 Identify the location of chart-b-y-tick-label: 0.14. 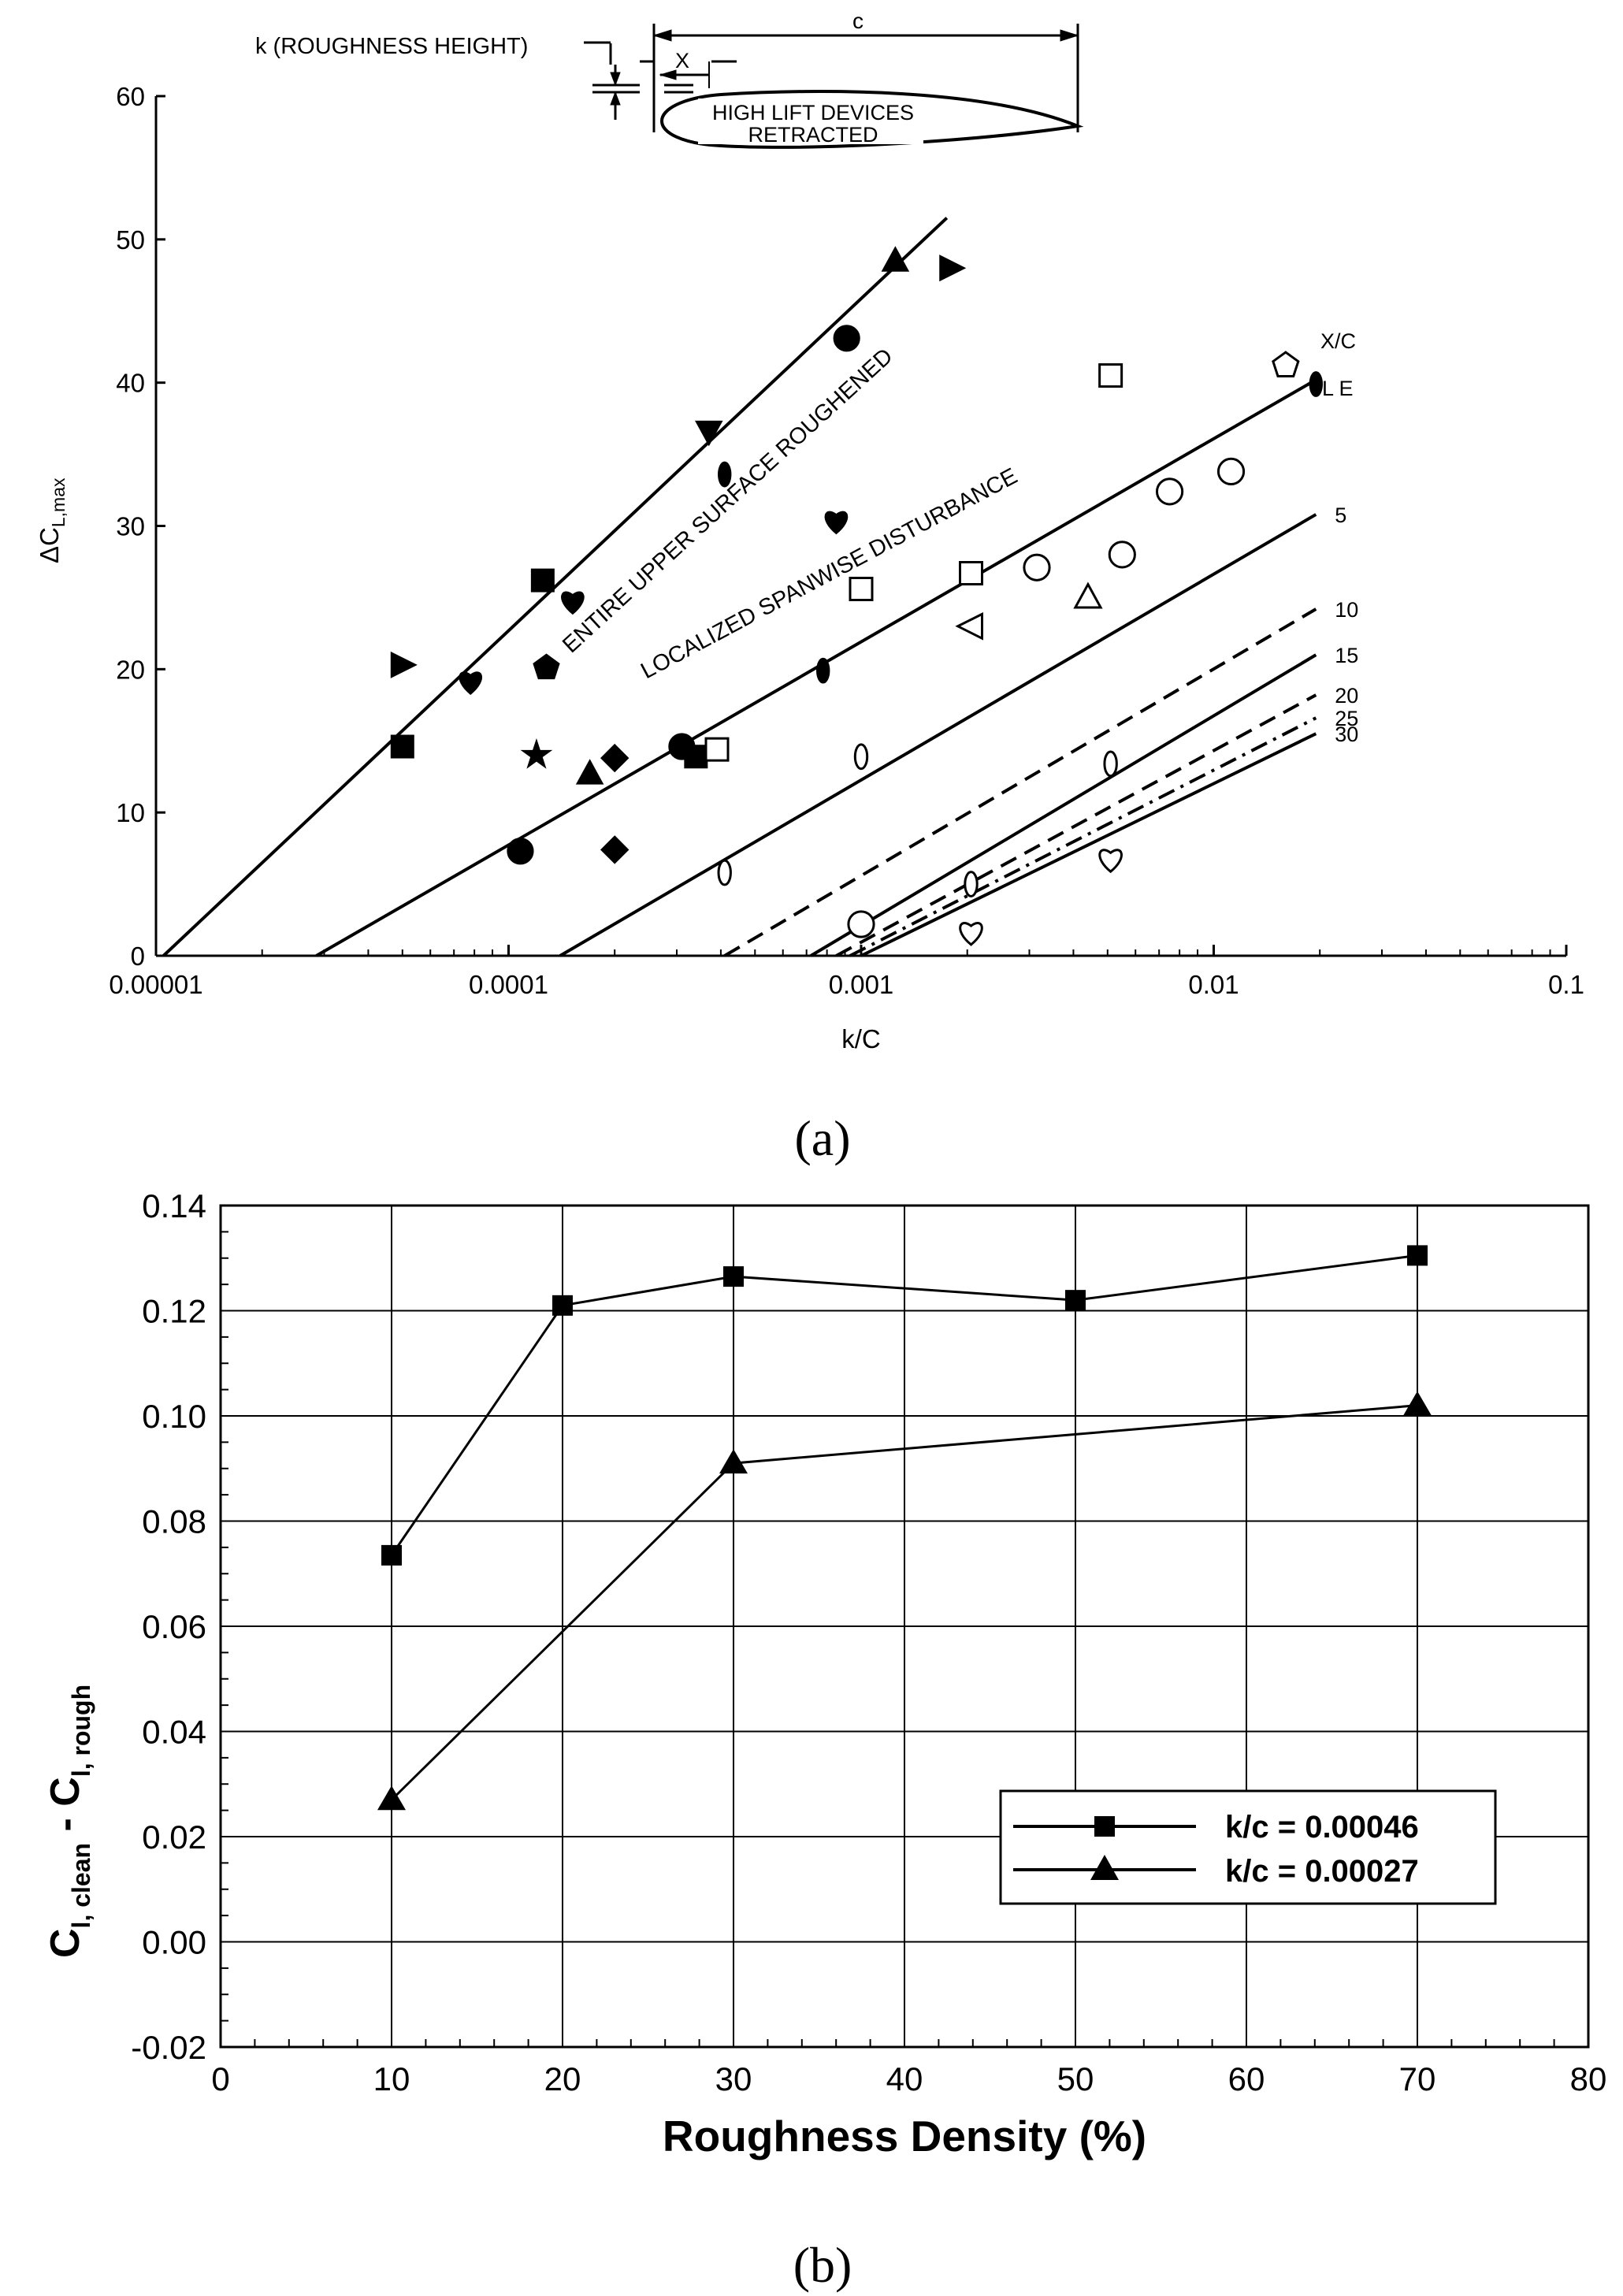
(174, 1205).